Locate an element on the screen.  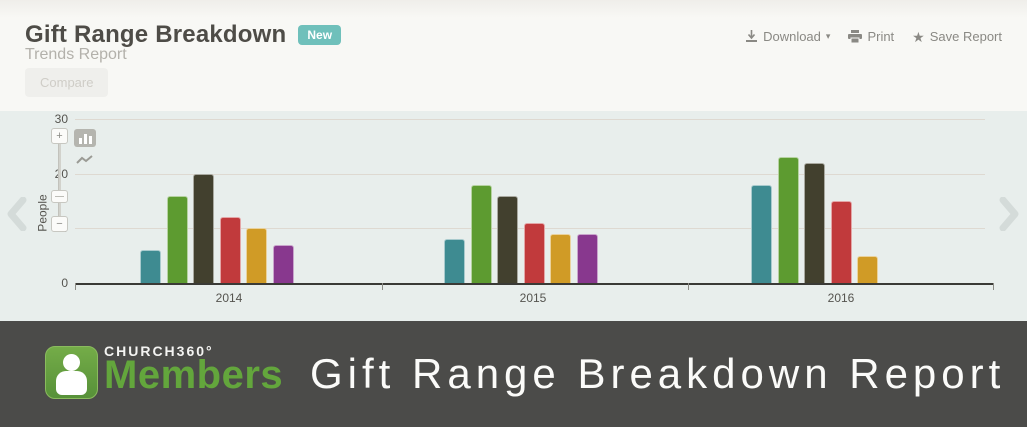
report-subtitle: Trends Report is located at coordinates (76, 54).